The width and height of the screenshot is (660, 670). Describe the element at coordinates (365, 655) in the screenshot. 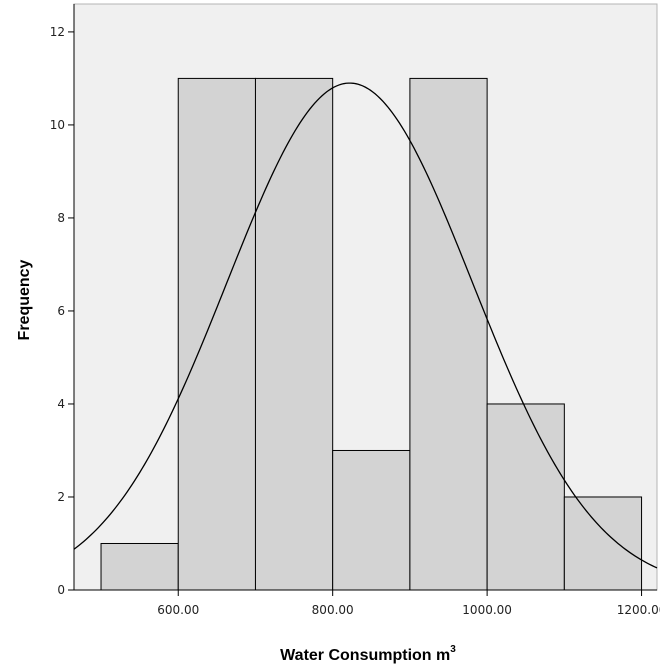

I see `x-axis-label-text: Water Consumption m` at that location.